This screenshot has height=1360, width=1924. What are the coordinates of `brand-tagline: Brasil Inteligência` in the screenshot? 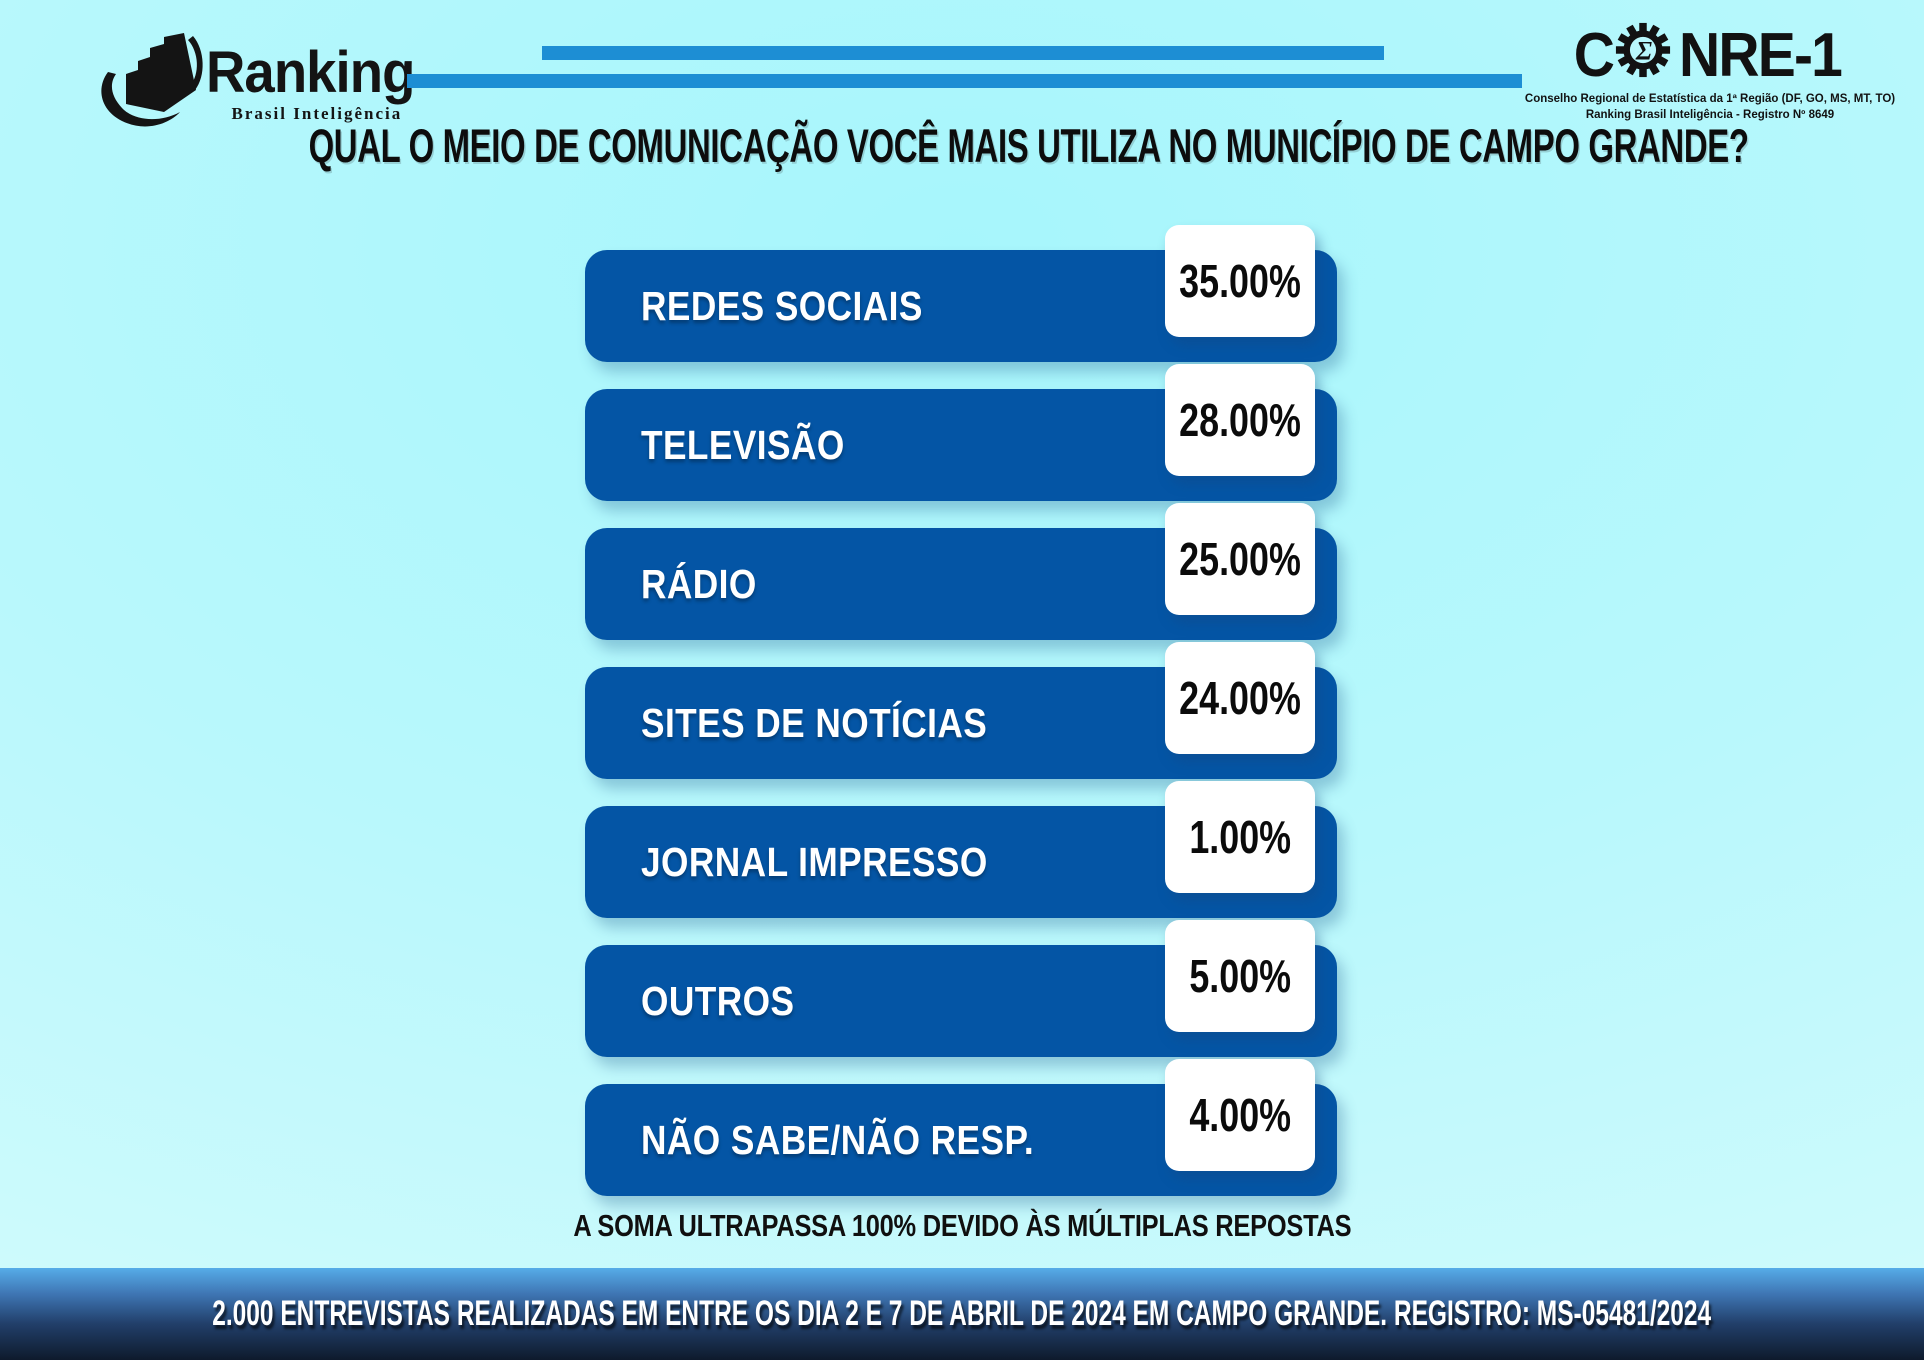 It's located at (317, 113).